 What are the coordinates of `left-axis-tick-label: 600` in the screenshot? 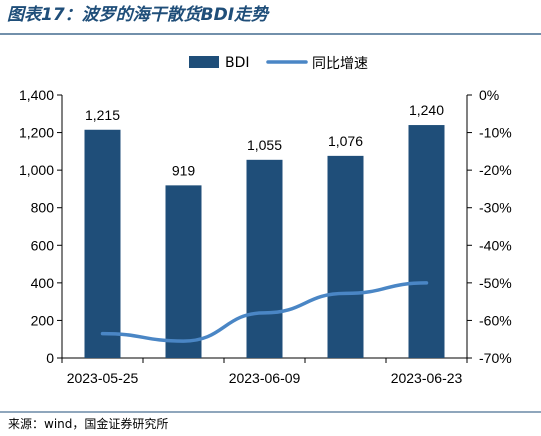 It's located at (43, 245).